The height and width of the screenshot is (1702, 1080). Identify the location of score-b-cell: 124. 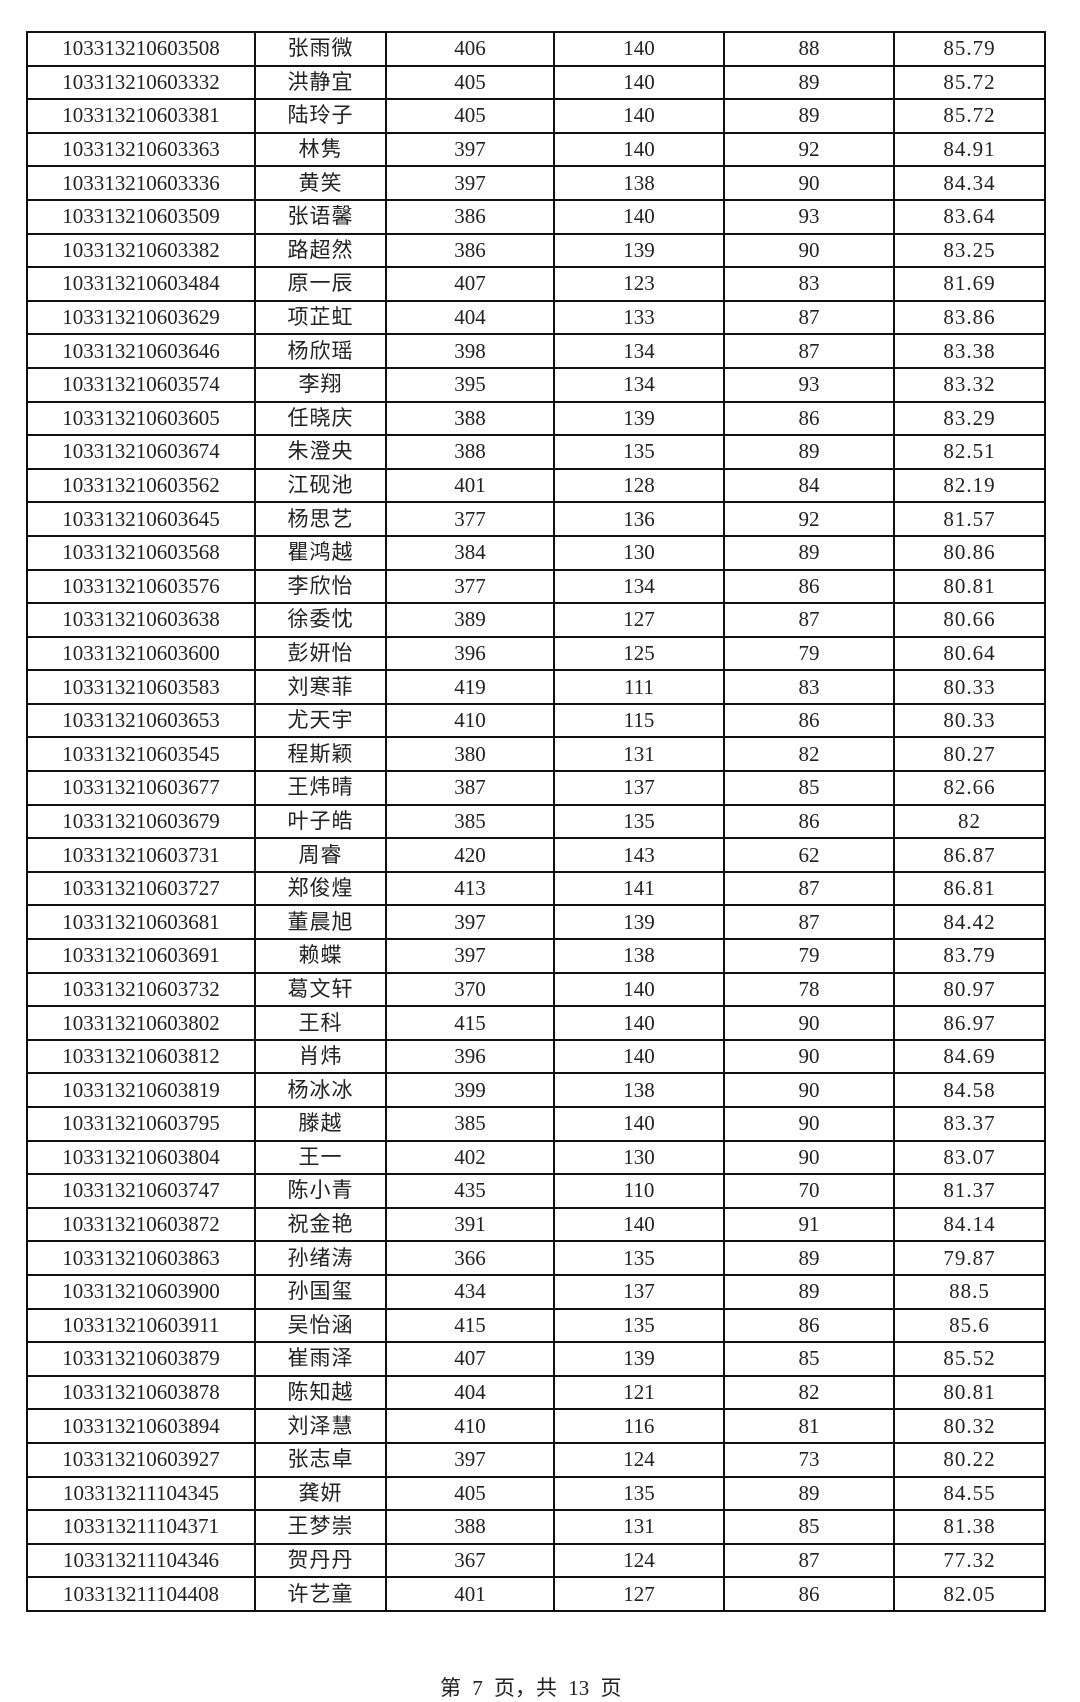
(639, 1459).